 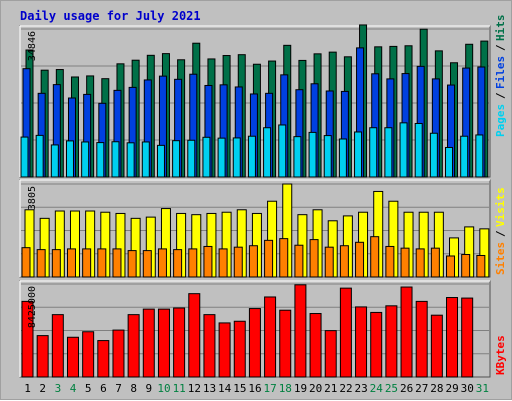 I want to click on x-axis-day-label: 7, so click(x=118, y=388).